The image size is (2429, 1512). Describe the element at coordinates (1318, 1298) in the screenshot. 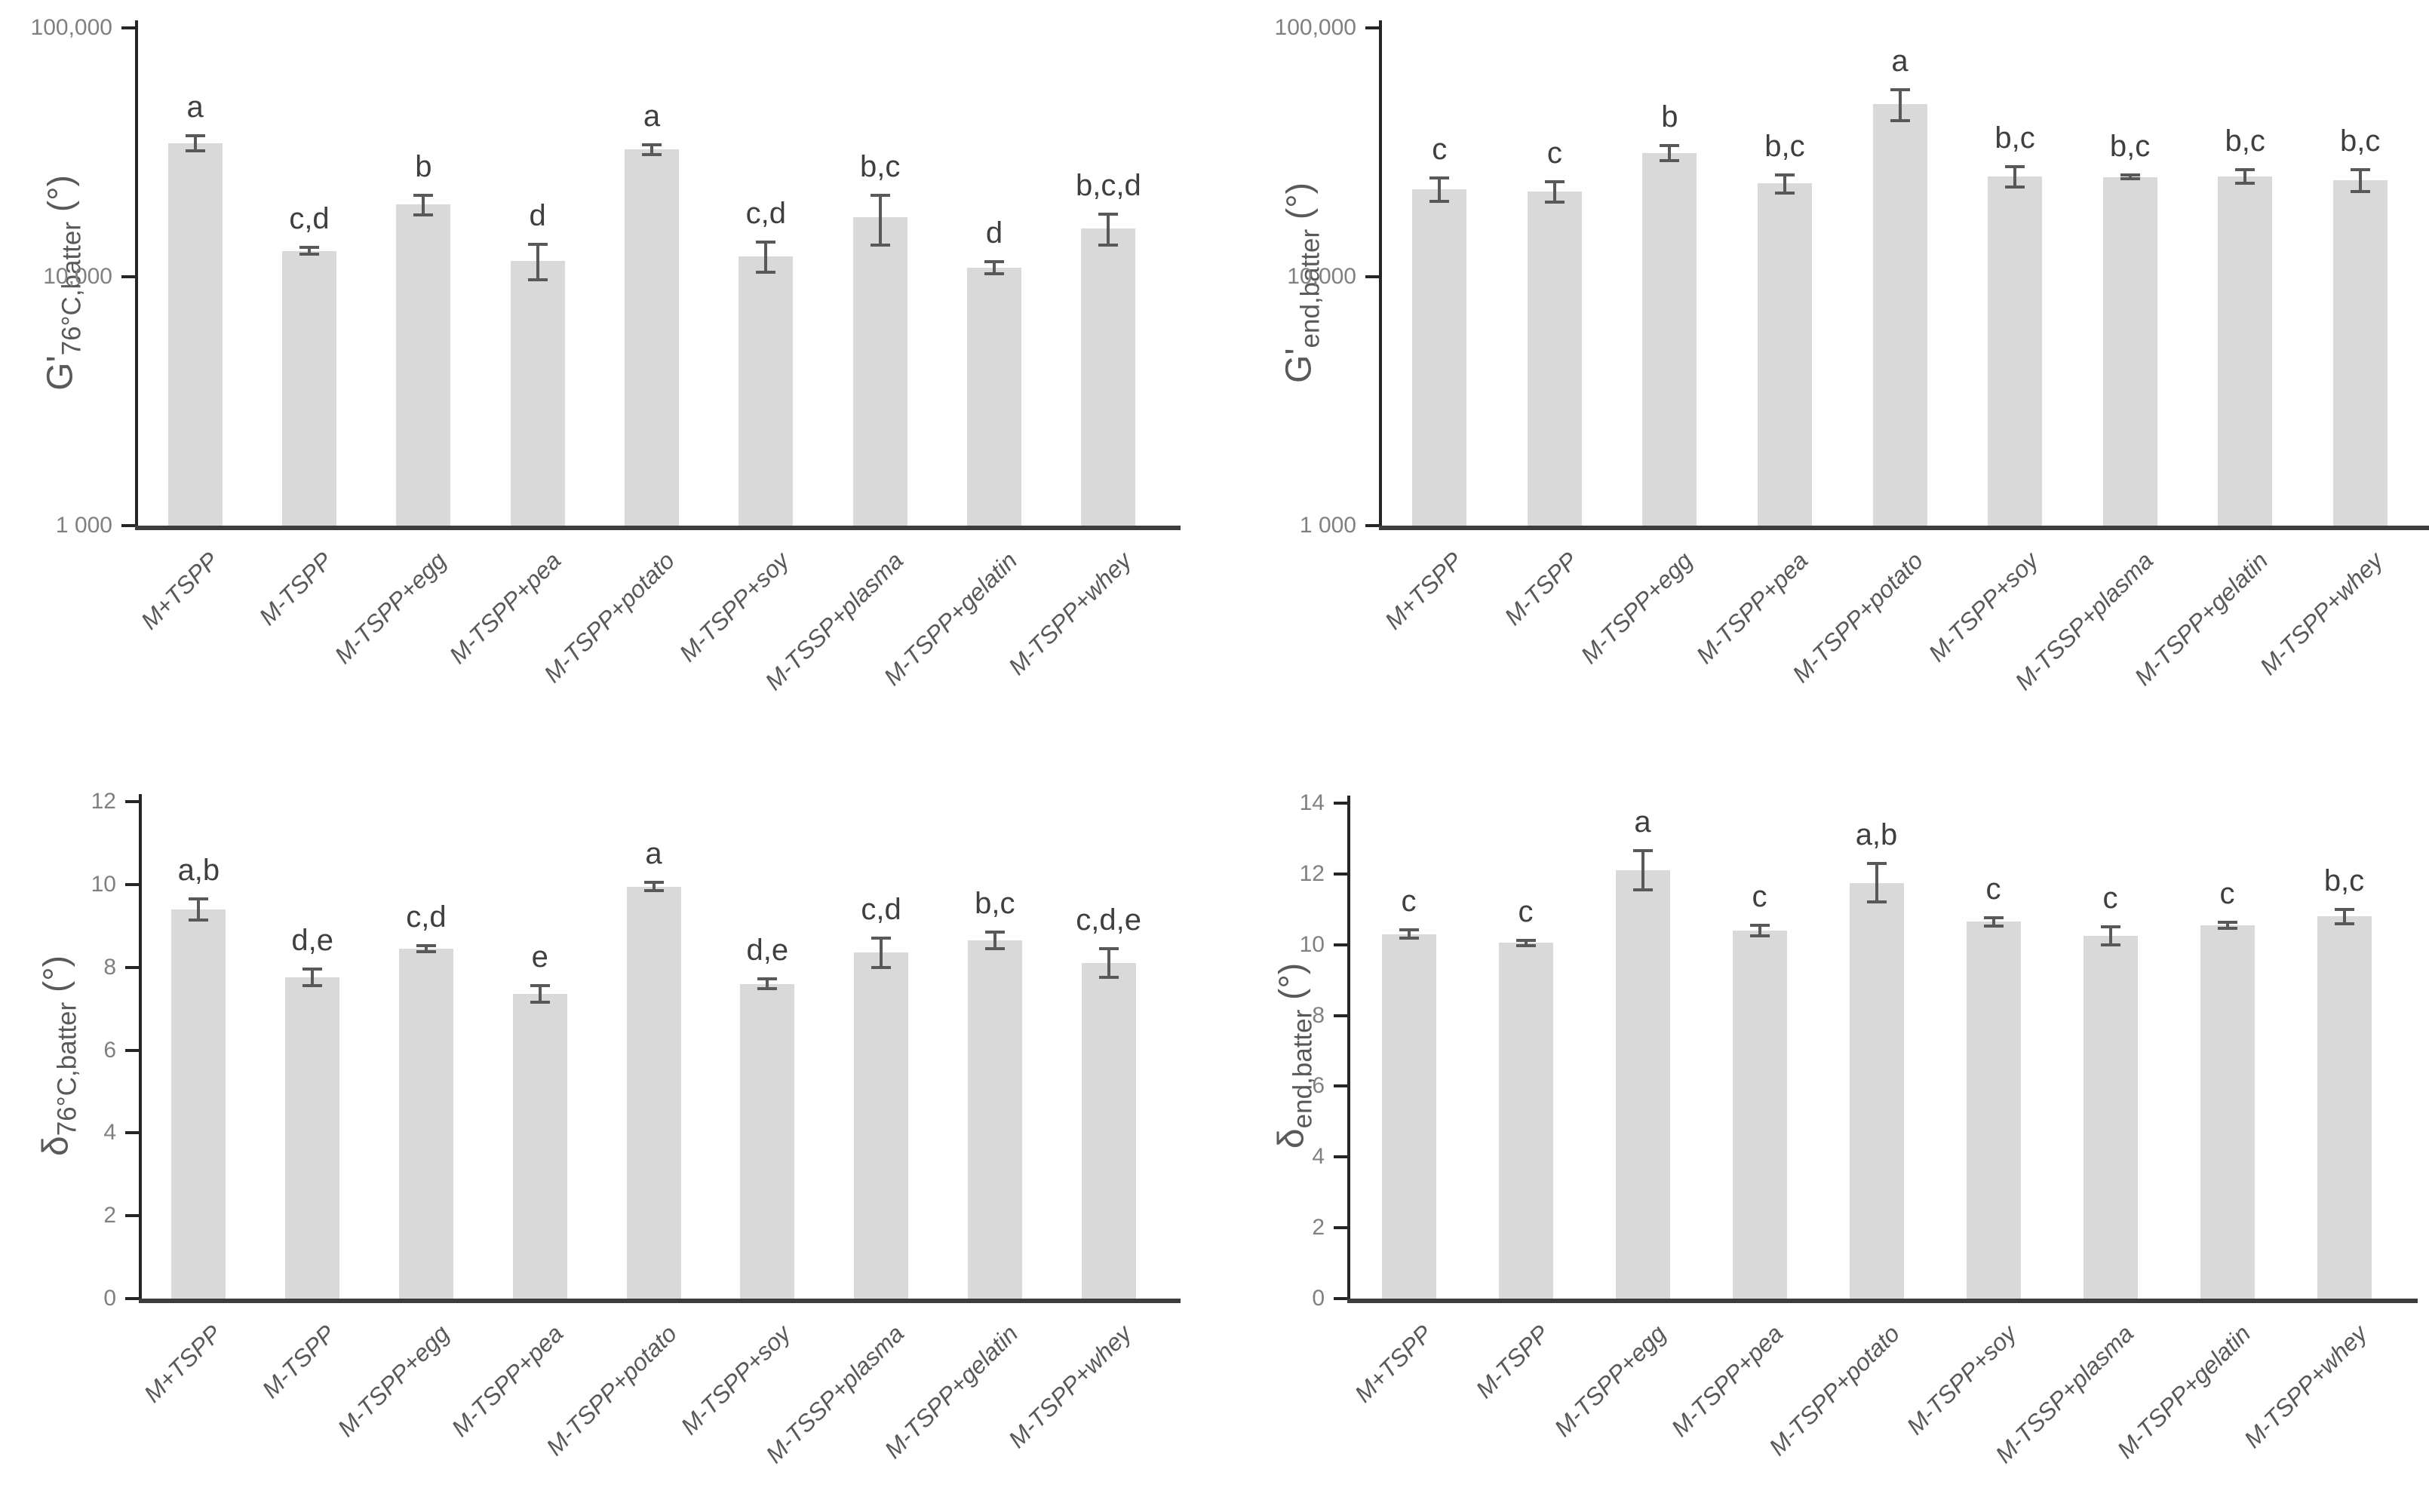

I see `y-tick-label: 0` at that location.